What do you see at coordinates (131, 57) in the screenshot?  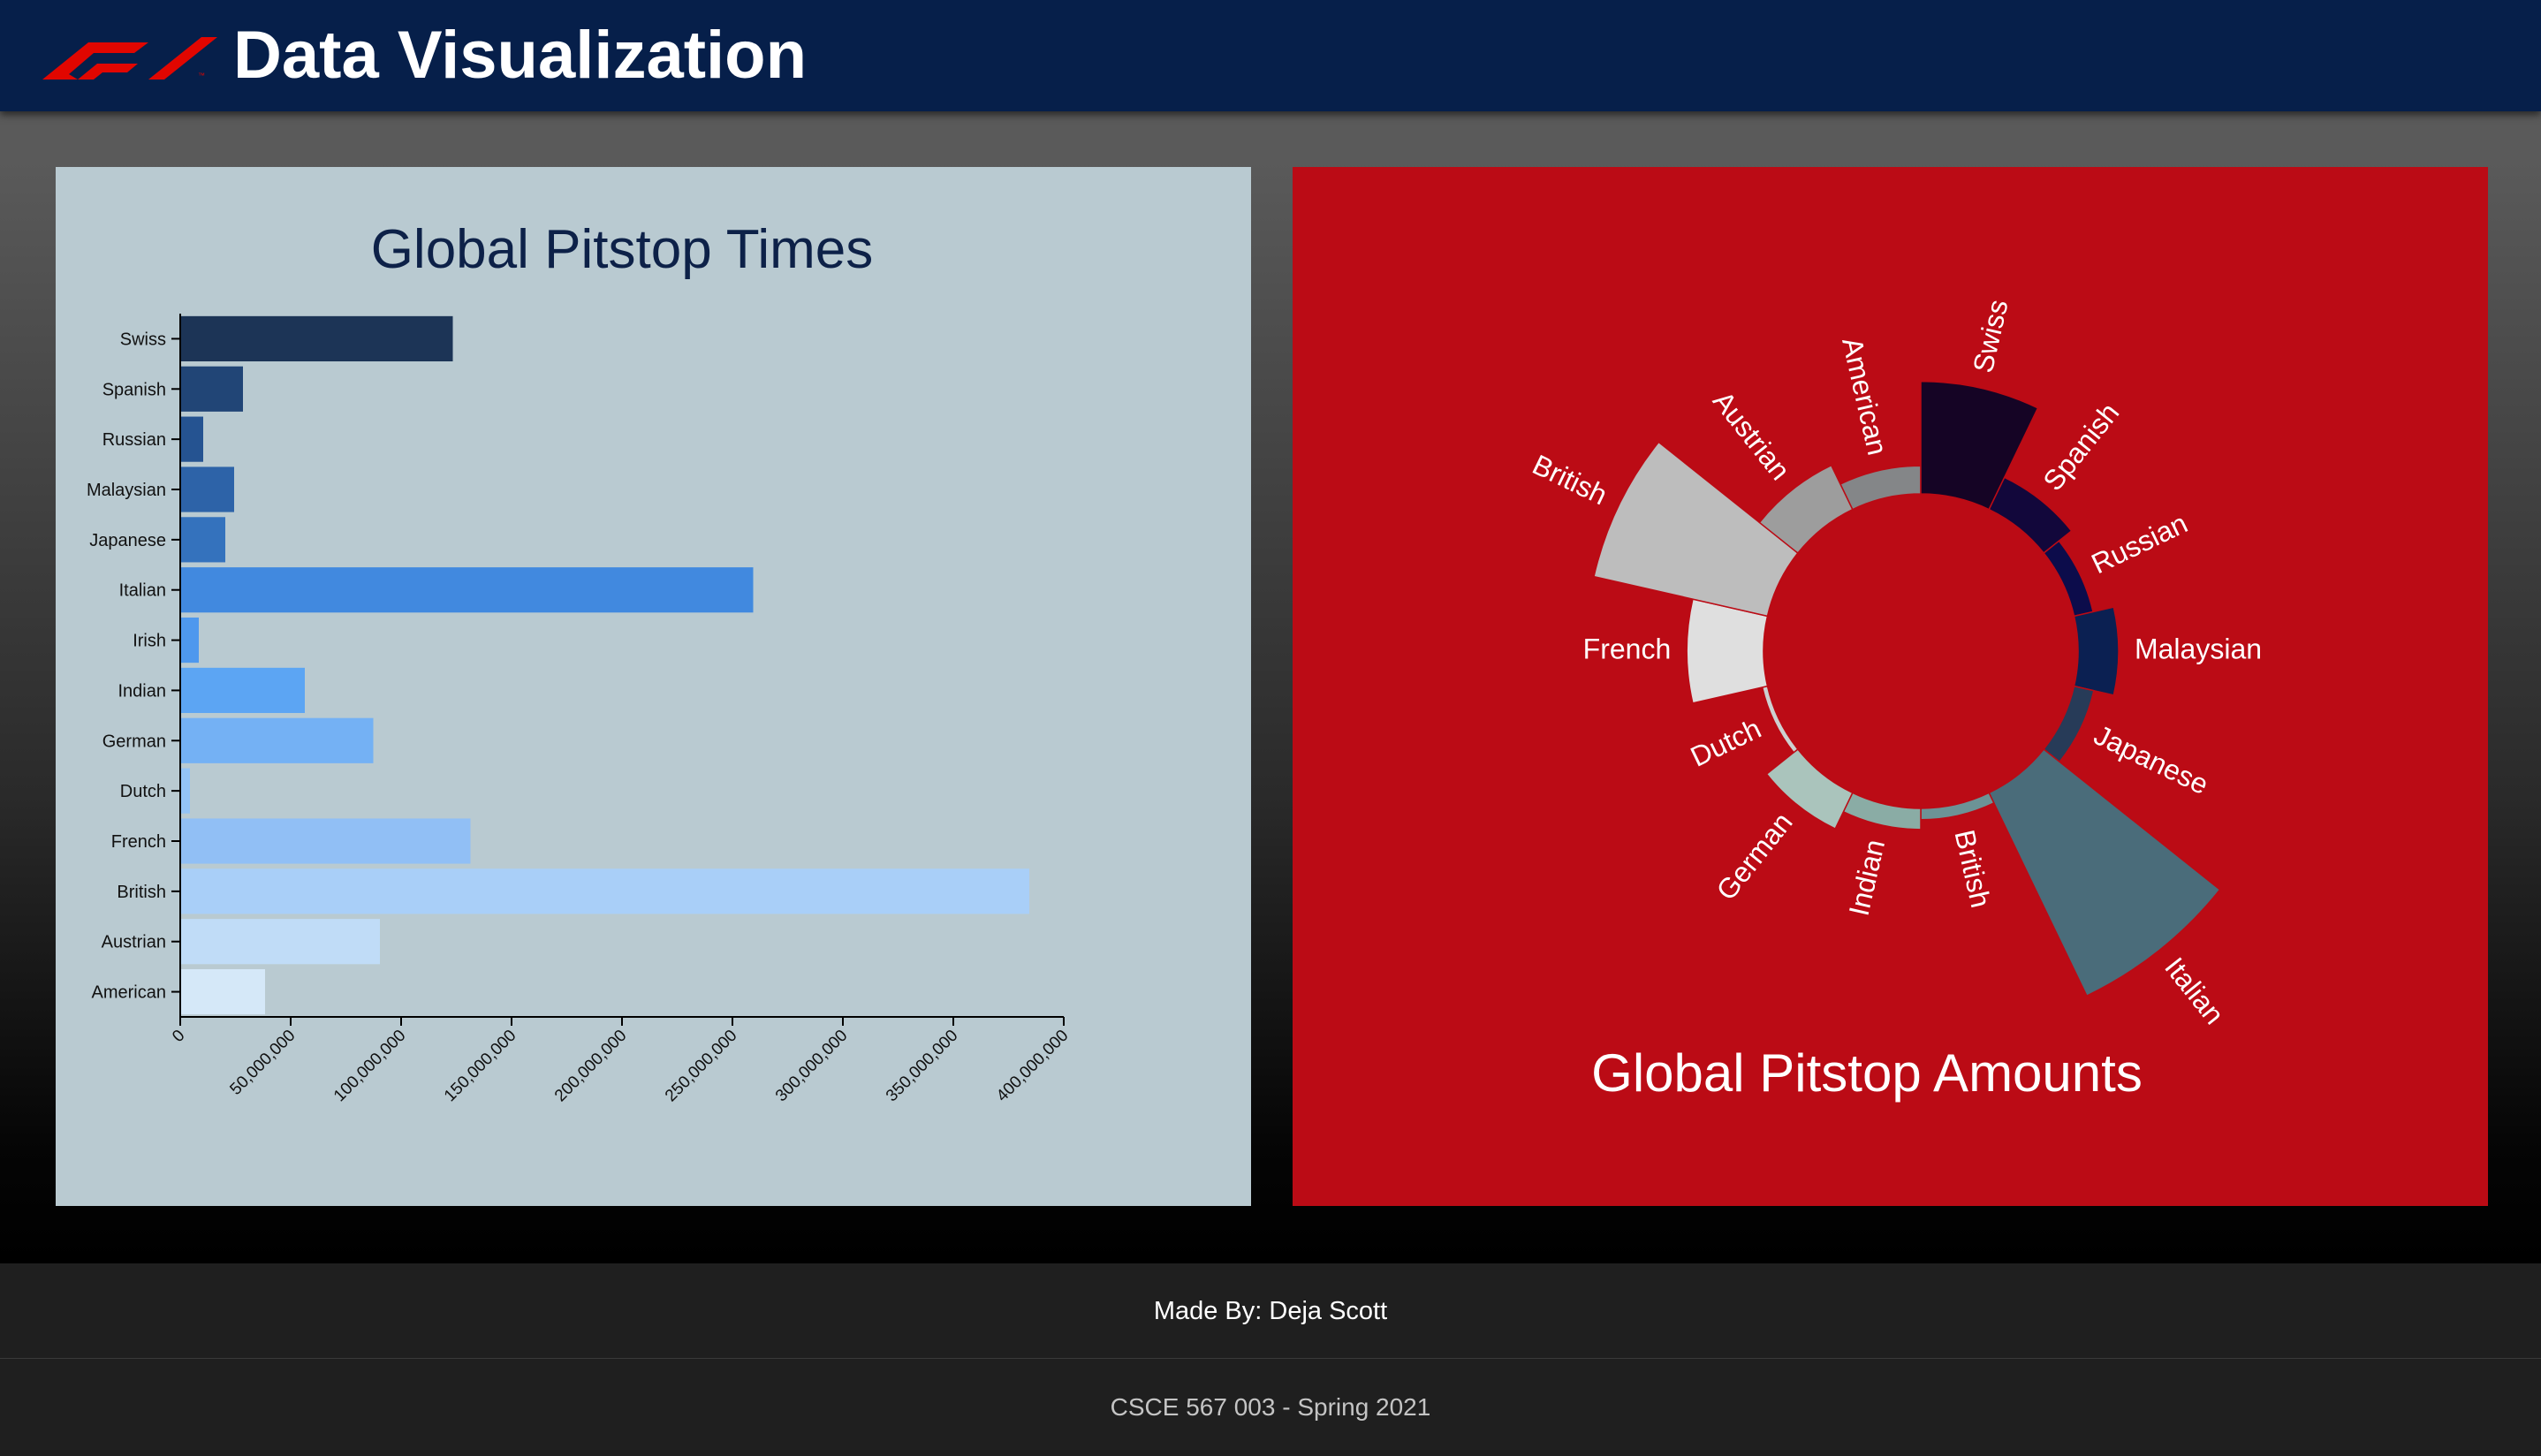 I see `f1-logo-icon: ™` at bounding box center [131, 57].